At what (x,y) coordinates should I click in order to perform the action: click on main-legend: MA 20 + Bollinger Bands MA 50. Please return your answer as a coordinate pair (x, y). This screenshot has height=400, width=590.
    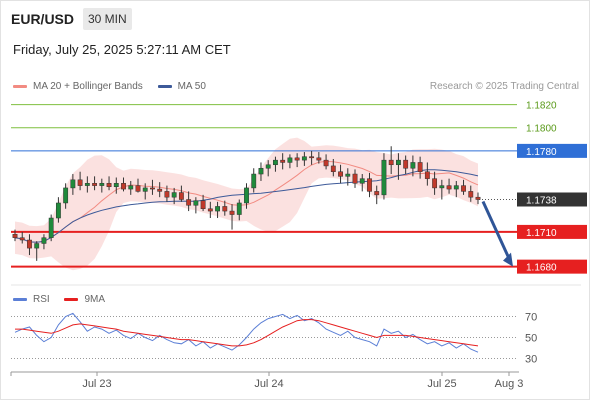
    Looking at the image, I should click on (115, 86).